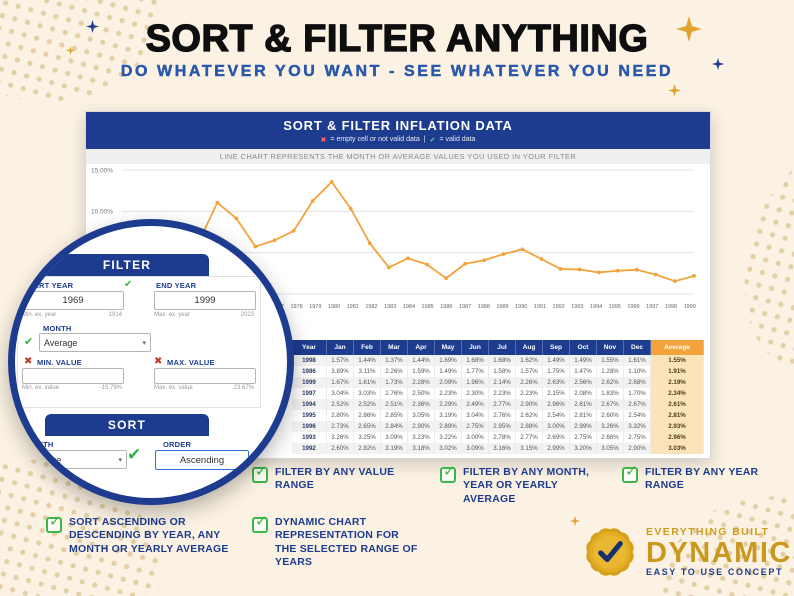 This screenshot has width=794, height=596. I want to click on value-cell: 2.09%, so click(448, 382).